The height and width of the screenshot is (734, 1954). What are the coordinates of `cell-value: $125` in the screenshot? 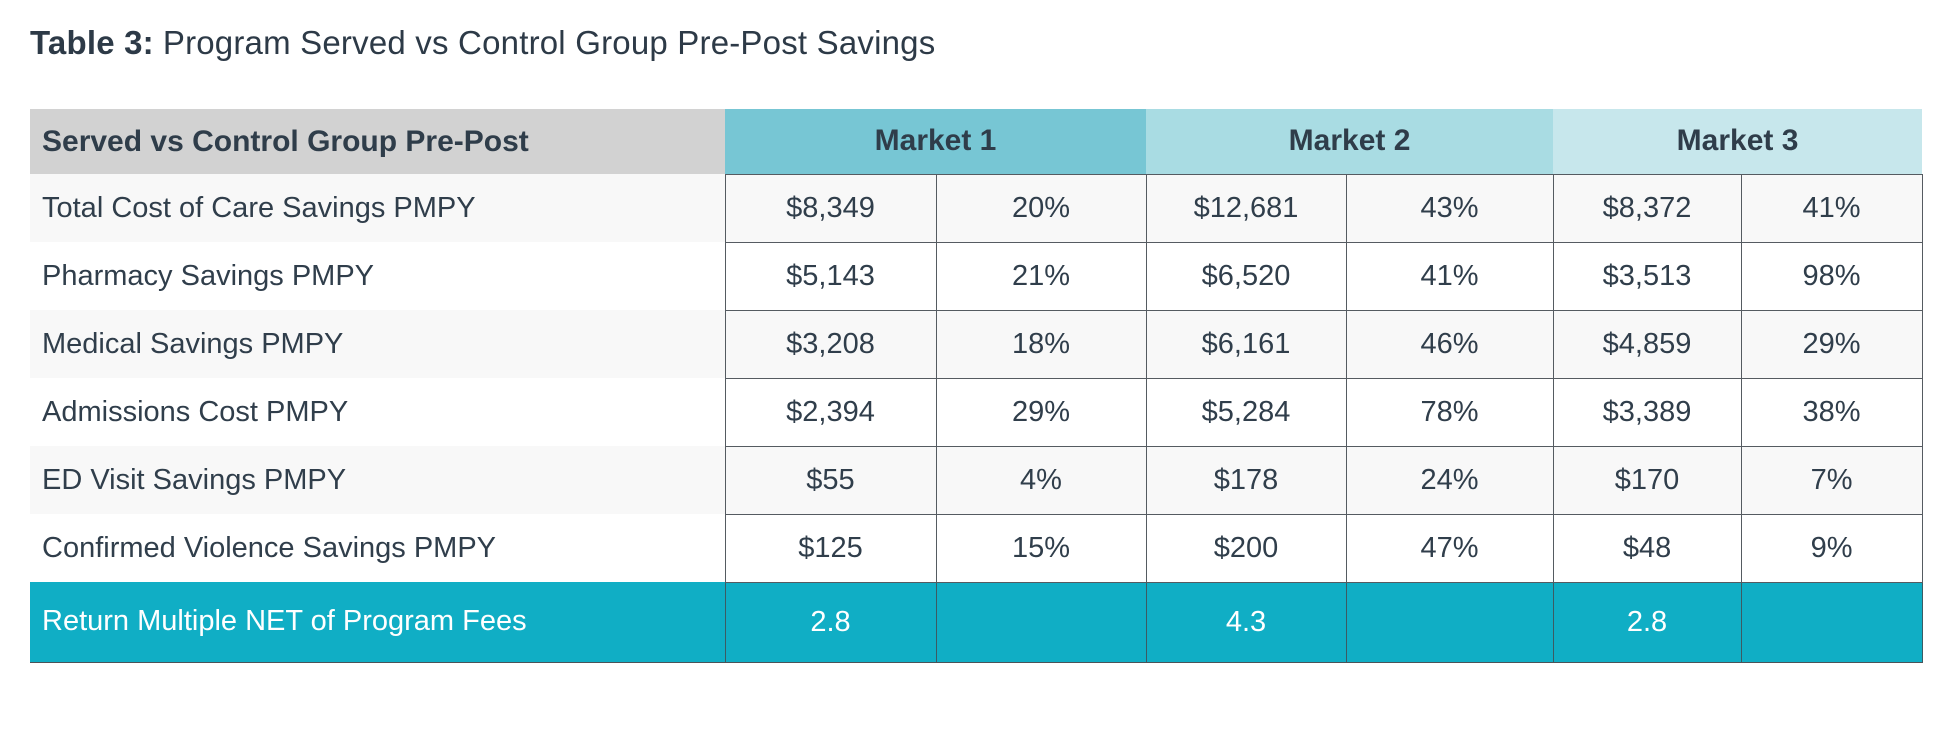 It's located at (830, 548).